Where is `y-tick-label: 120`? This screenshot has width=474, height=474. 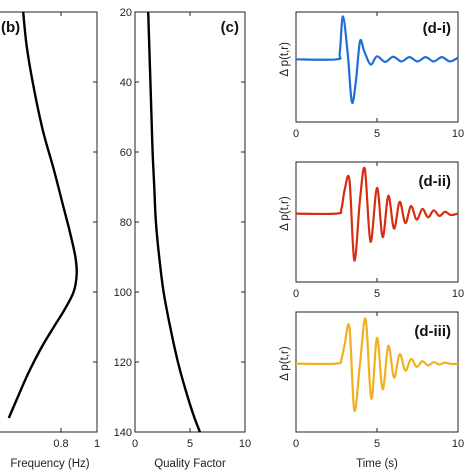 y-tick-label: 120 is located at coordinates (123, 363).